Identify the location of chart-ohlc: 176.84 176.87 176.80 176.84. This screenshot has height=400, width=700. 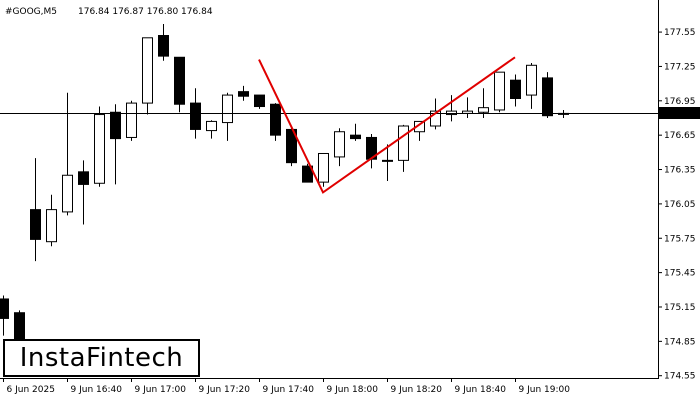
(145, 12).